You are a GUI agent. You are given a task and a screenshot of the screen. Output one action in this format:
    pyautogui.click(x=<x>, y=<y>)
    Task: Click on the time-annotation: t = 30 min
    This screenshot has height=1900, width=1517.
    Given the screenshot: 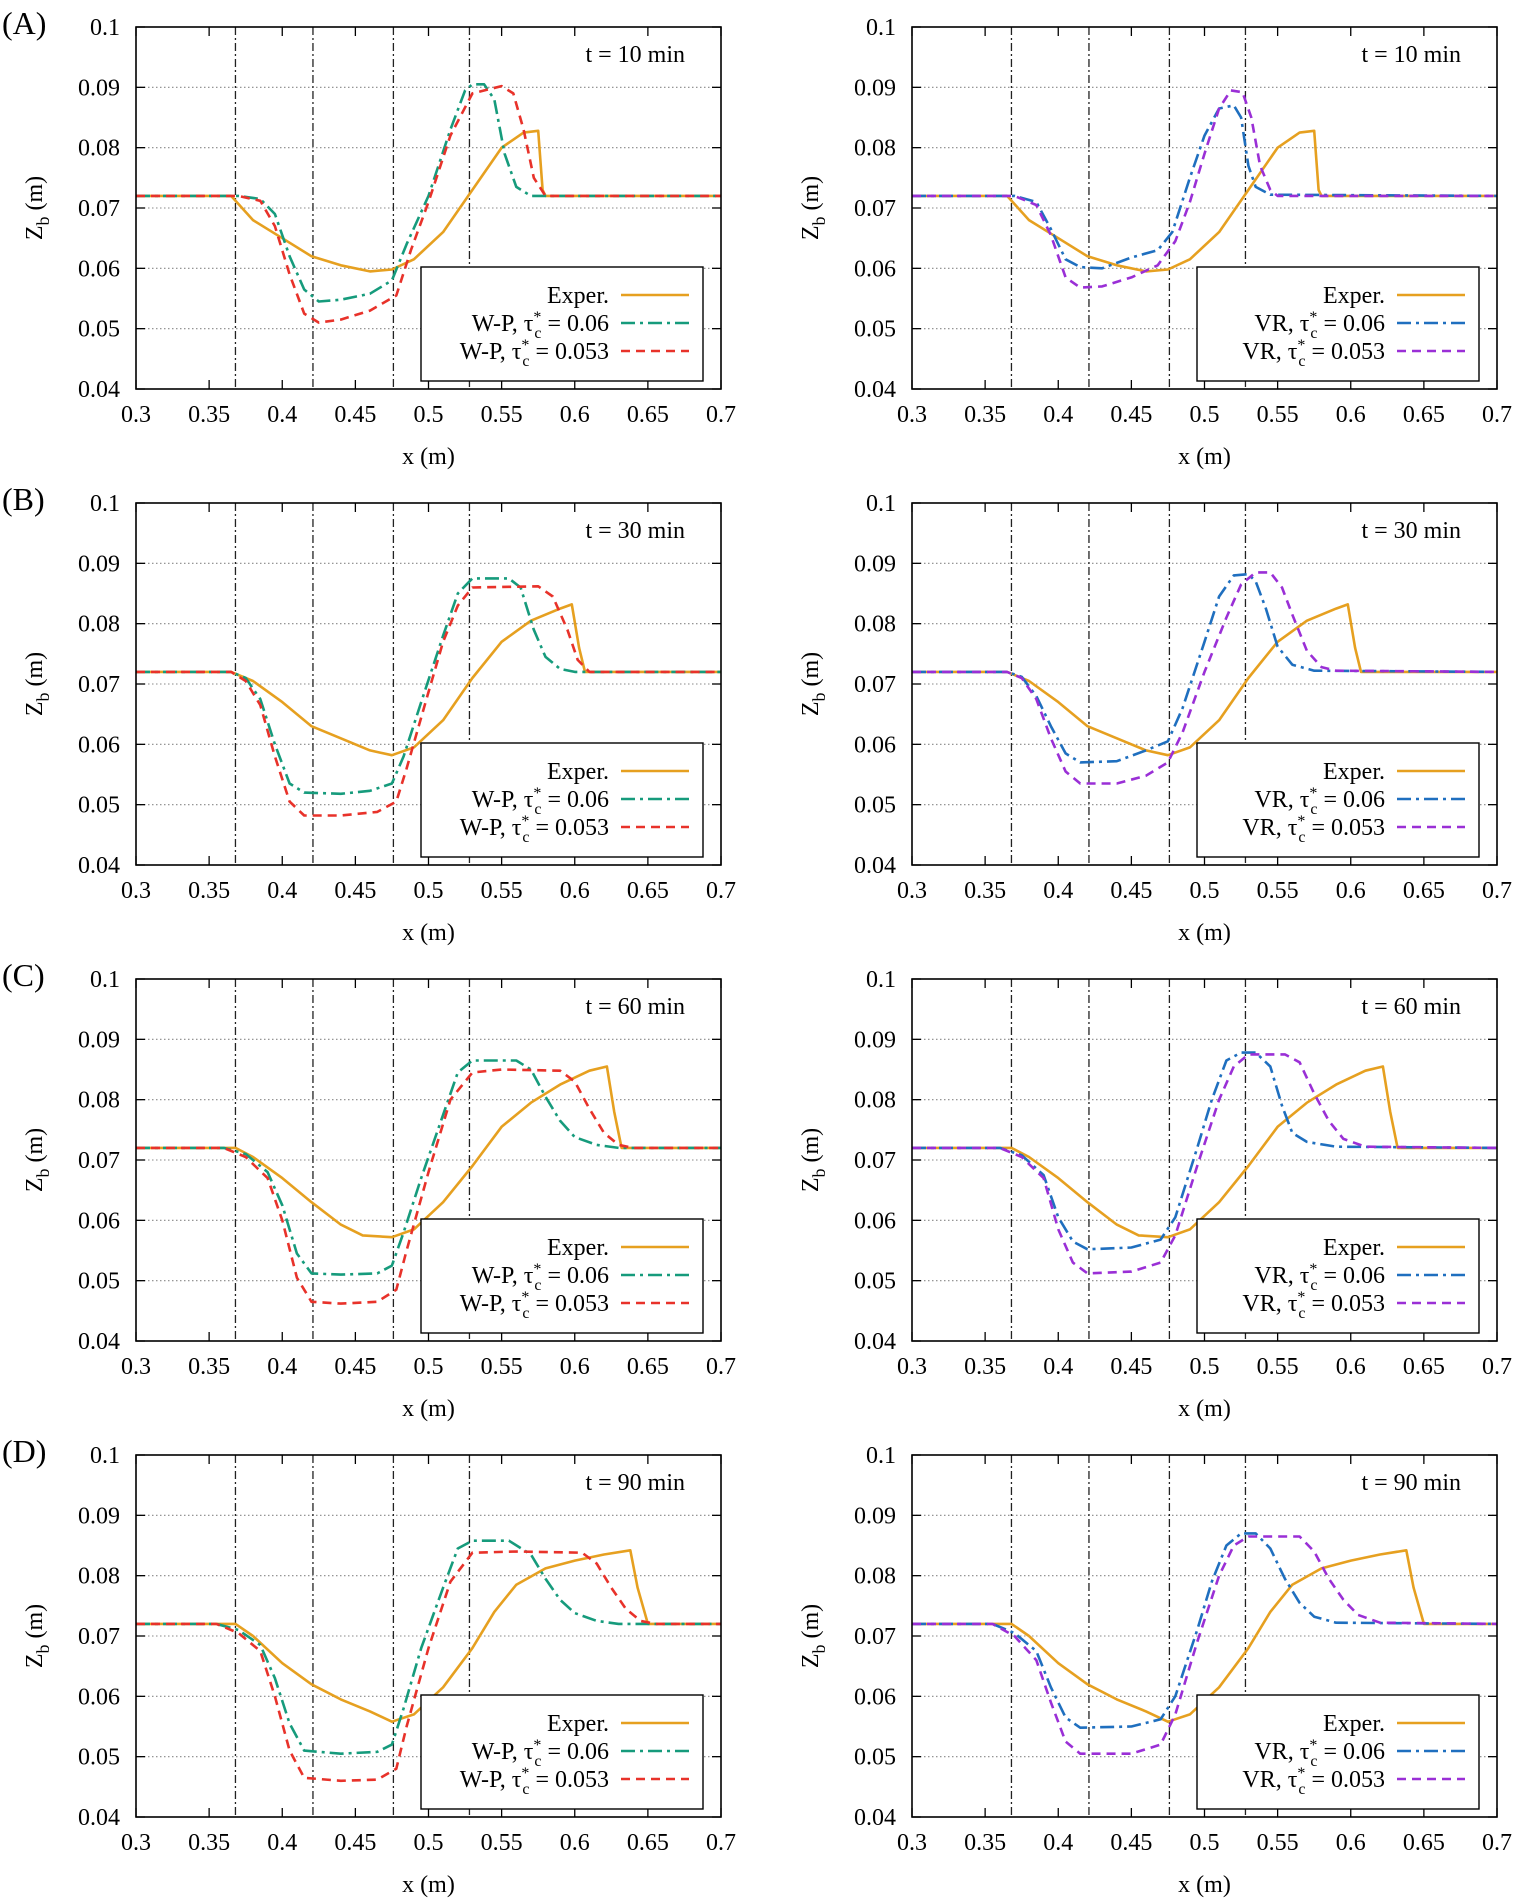 What is the action you would take?
    pyautogui.click(x=635, y=531)
    